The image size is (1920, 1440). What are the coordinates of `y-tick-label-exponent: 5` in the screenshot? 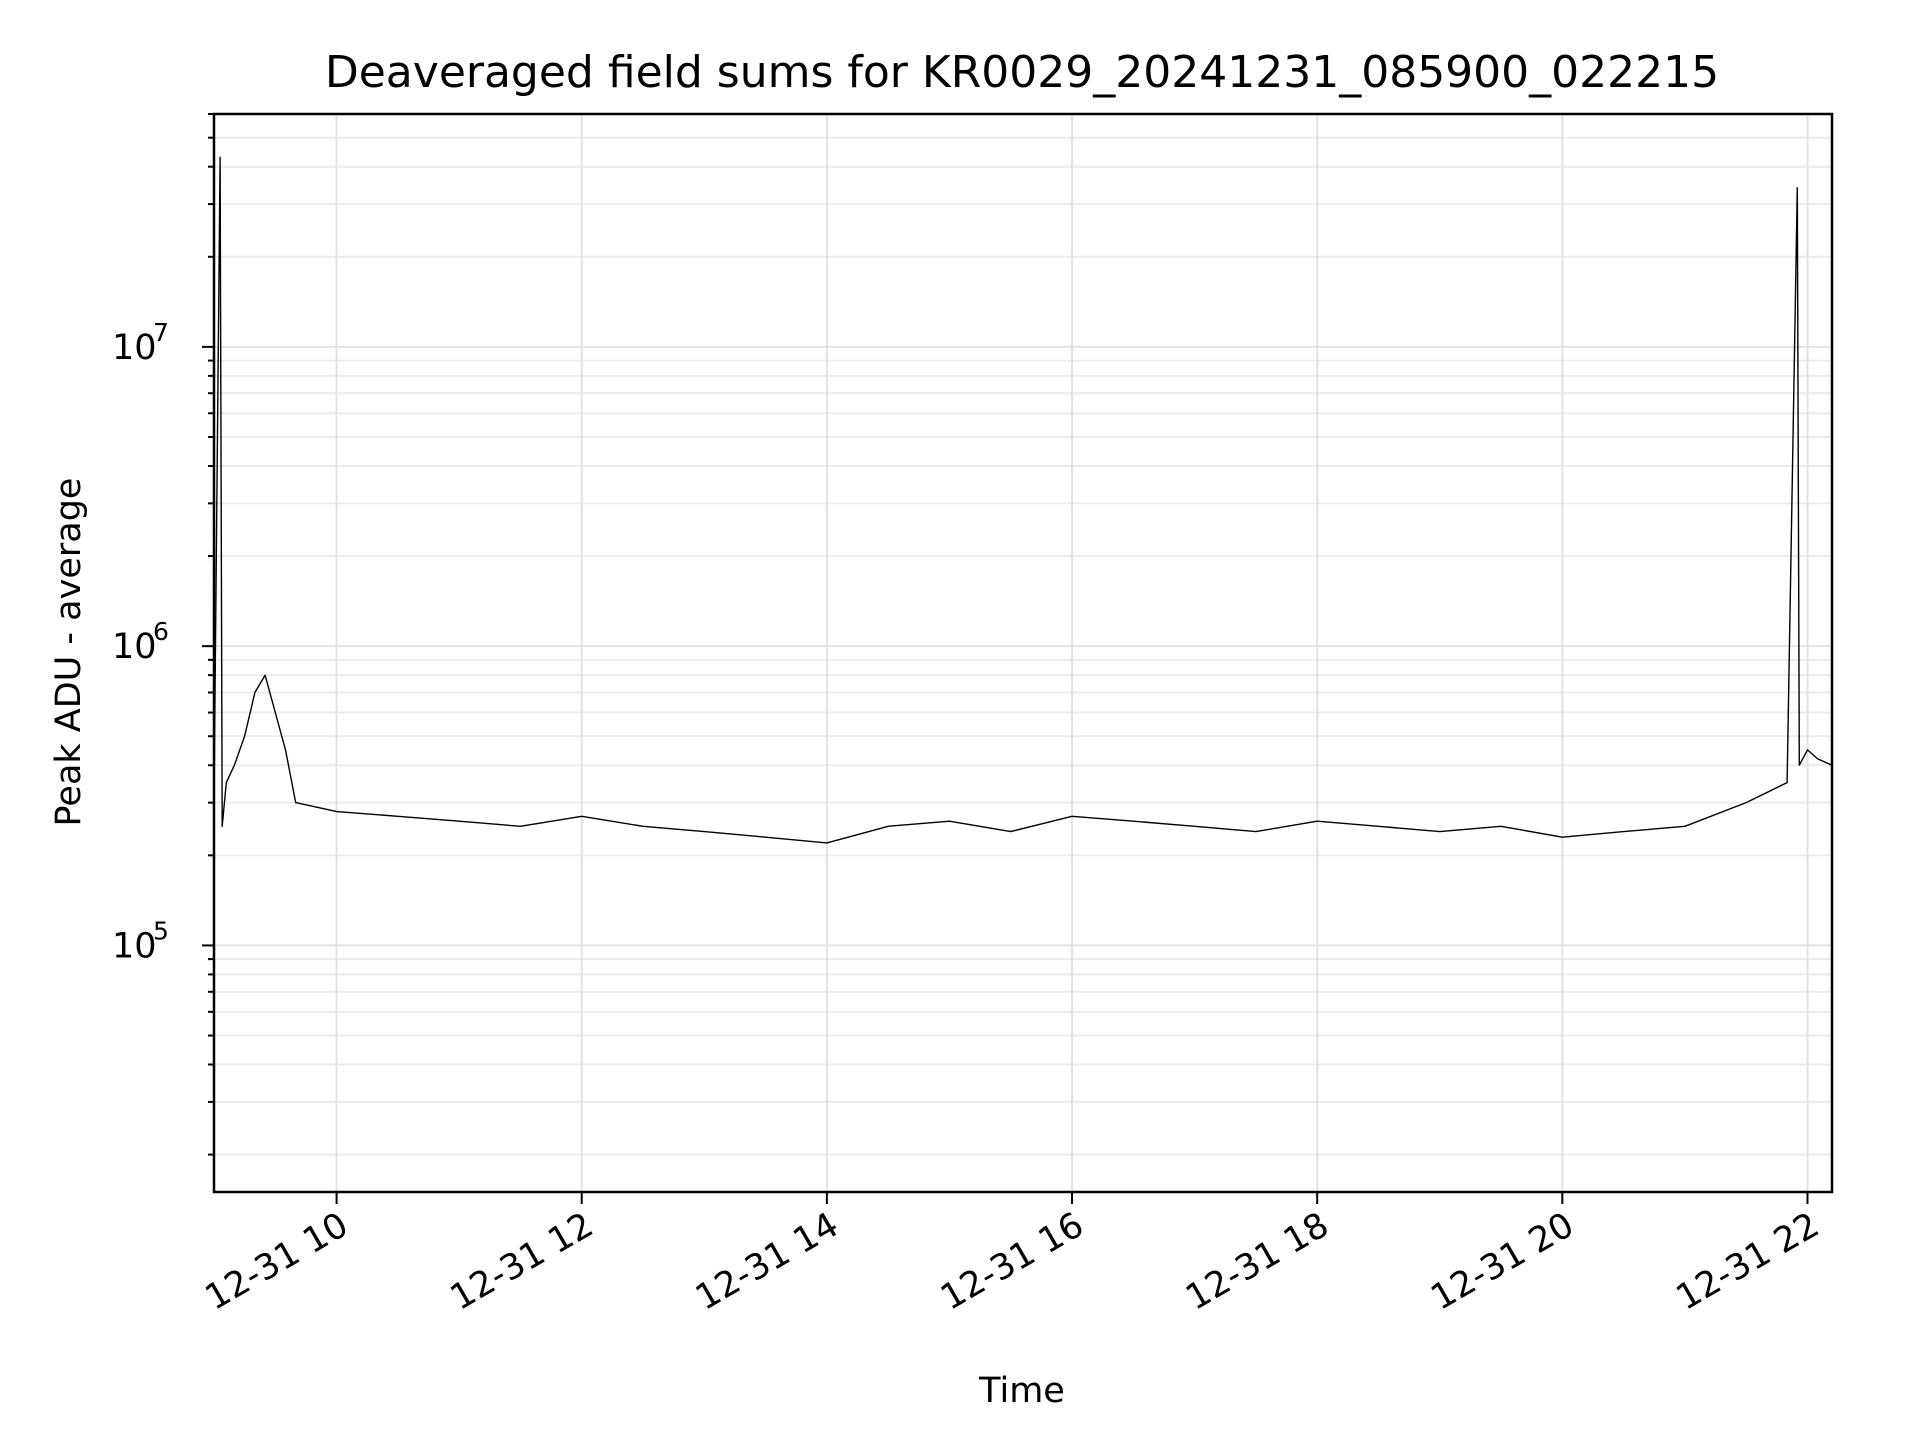 It's located at (161, 930).